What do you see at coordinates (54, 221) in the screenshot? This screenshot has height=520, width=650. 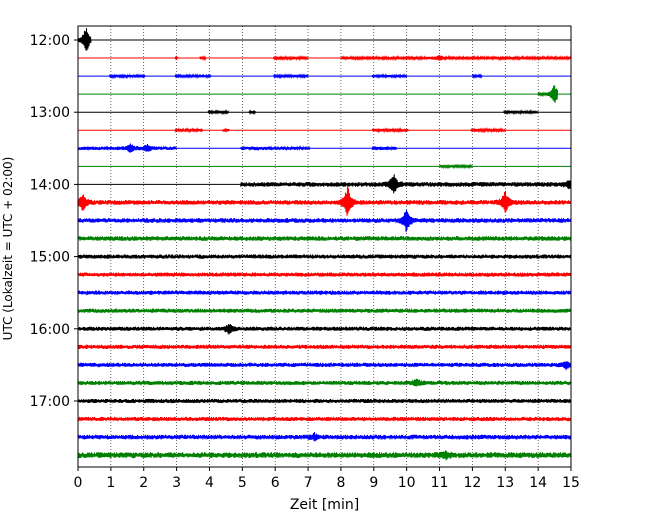 I see `y-ticks: 12:00 13:00 14:00 15:00 16:00 17:00` at bounding box center [54, 221].